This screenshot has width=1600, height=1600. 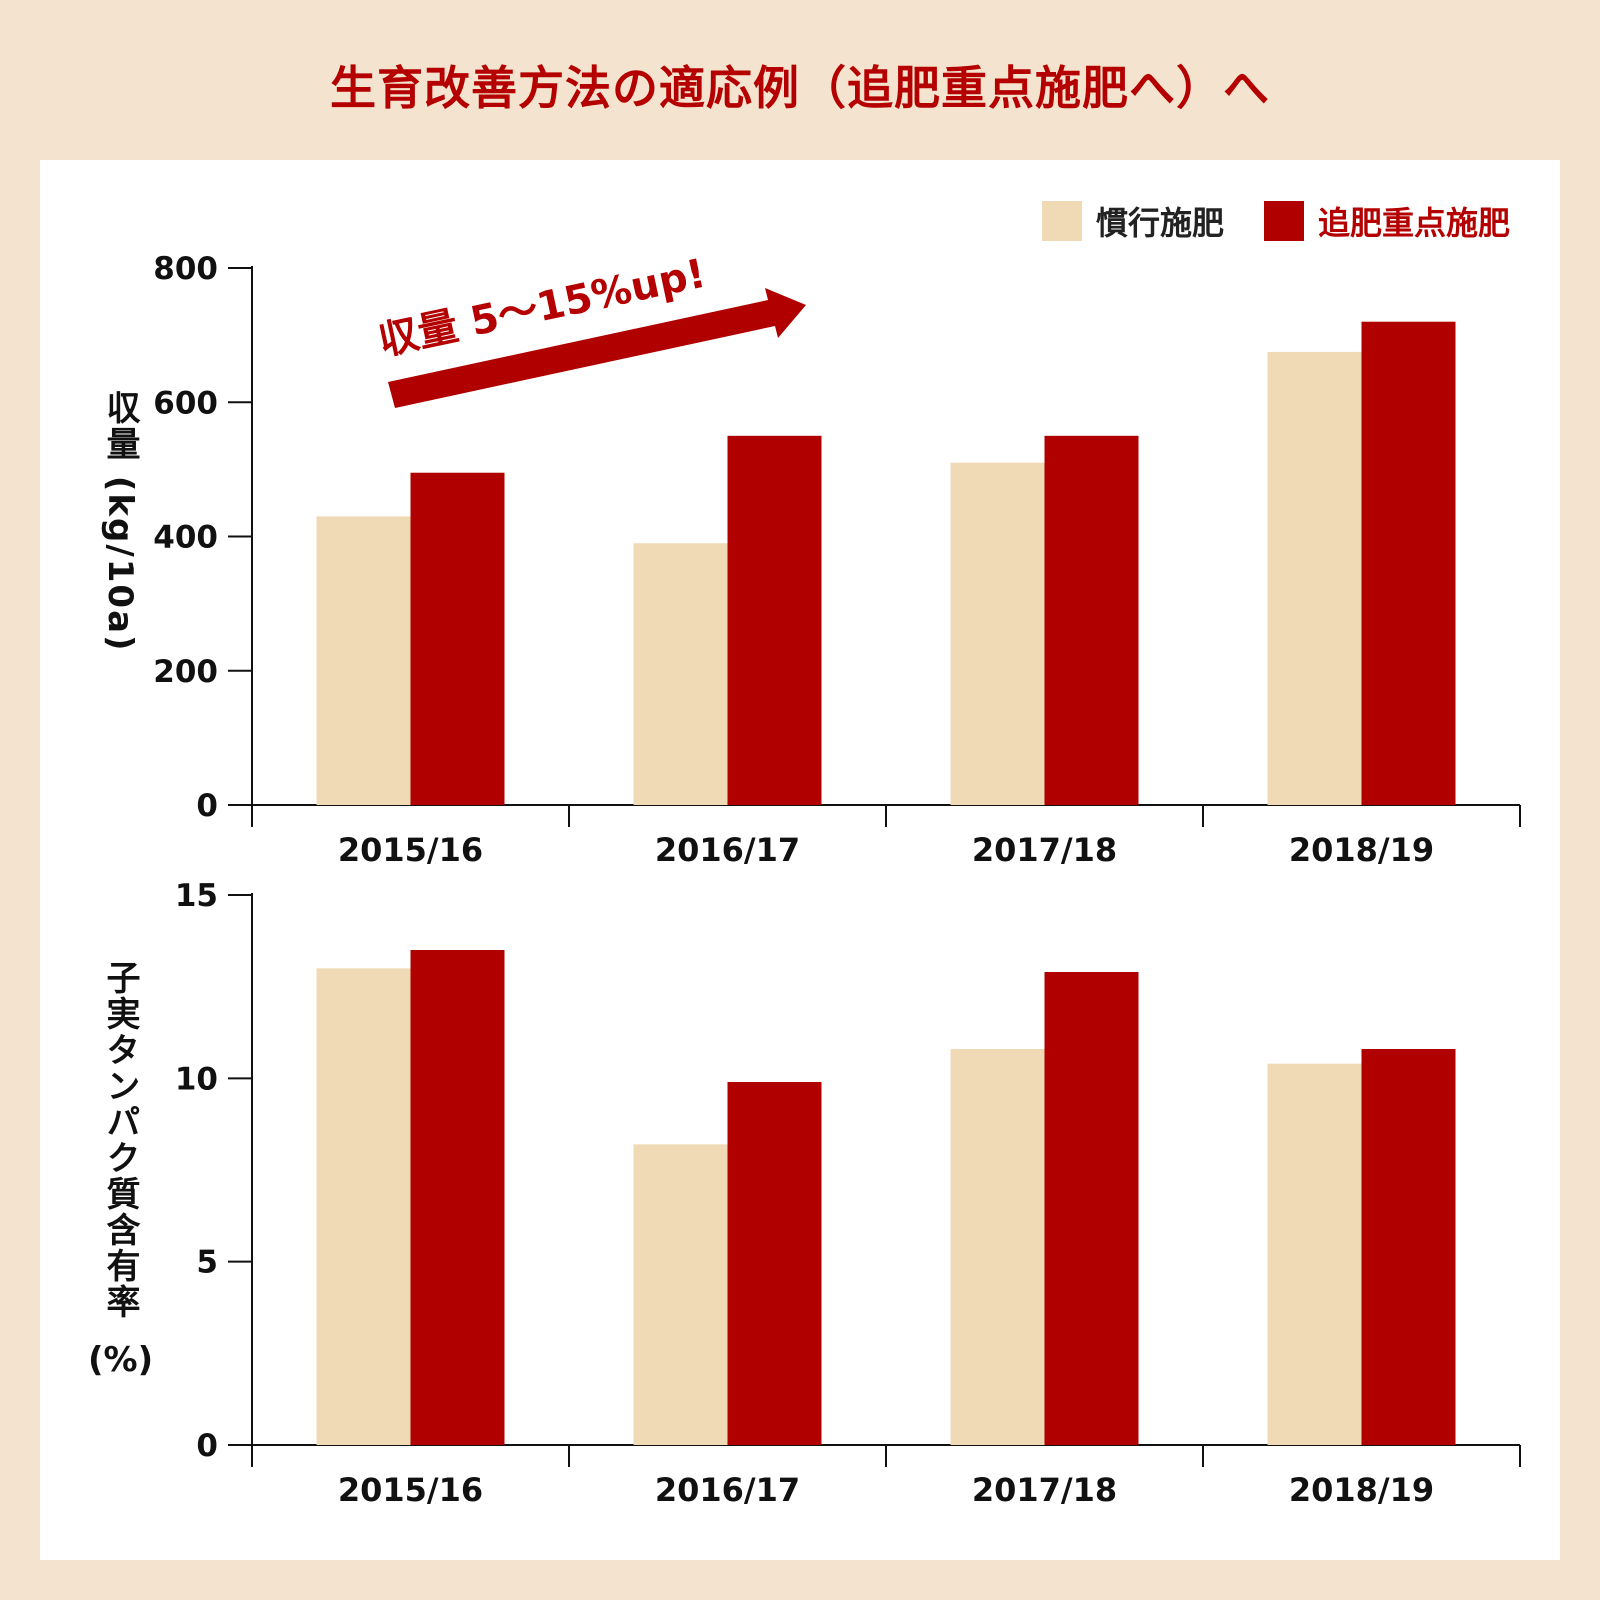 What do you see at coordinates (185, 538) in the screenshot?
I see `y-tick-label: 400` at bounding box center [185, 538].